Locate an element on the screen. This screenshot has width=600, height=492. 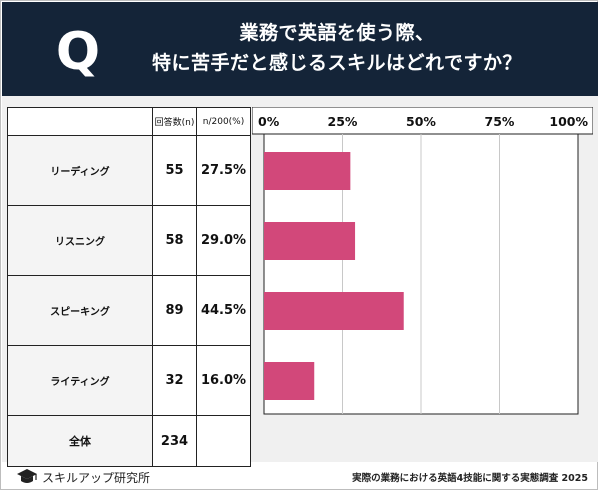
tick-label-0: 0% is located at coordinates (269, 121).